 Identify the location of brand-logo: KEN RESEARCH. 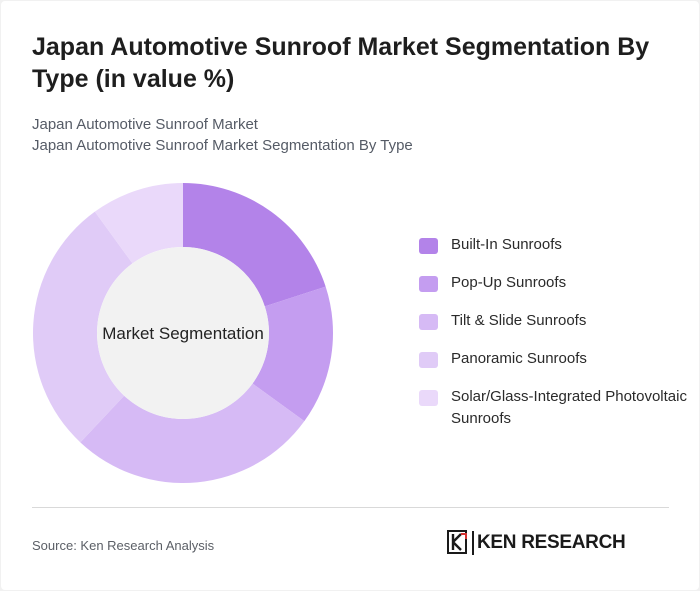
(536, 543).